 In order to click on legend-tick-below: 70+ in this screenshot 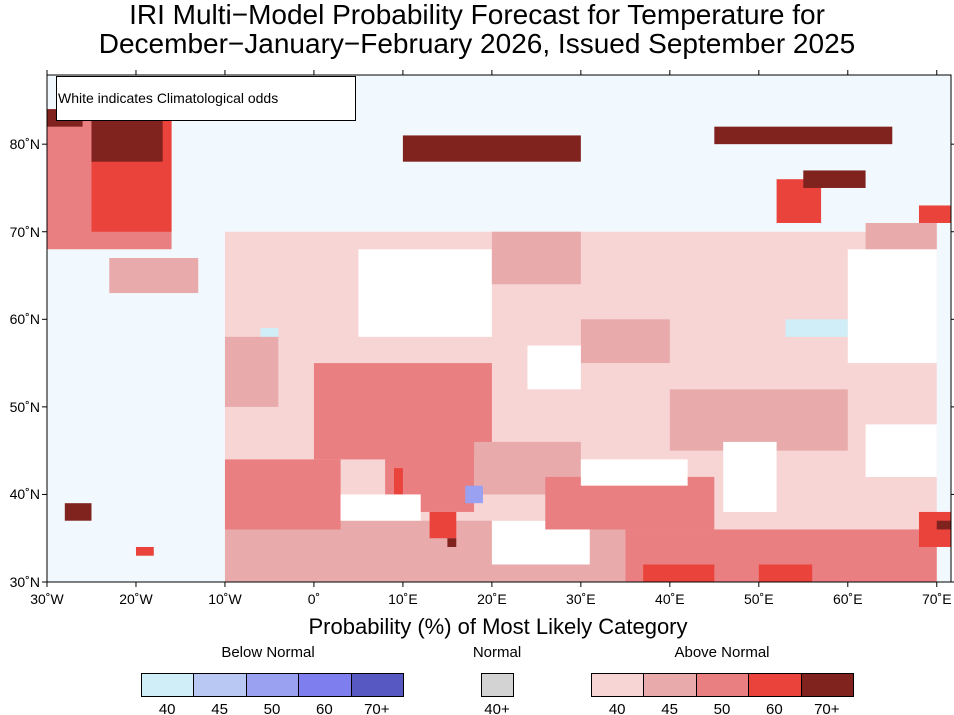, I will do `click(377, 708)`.